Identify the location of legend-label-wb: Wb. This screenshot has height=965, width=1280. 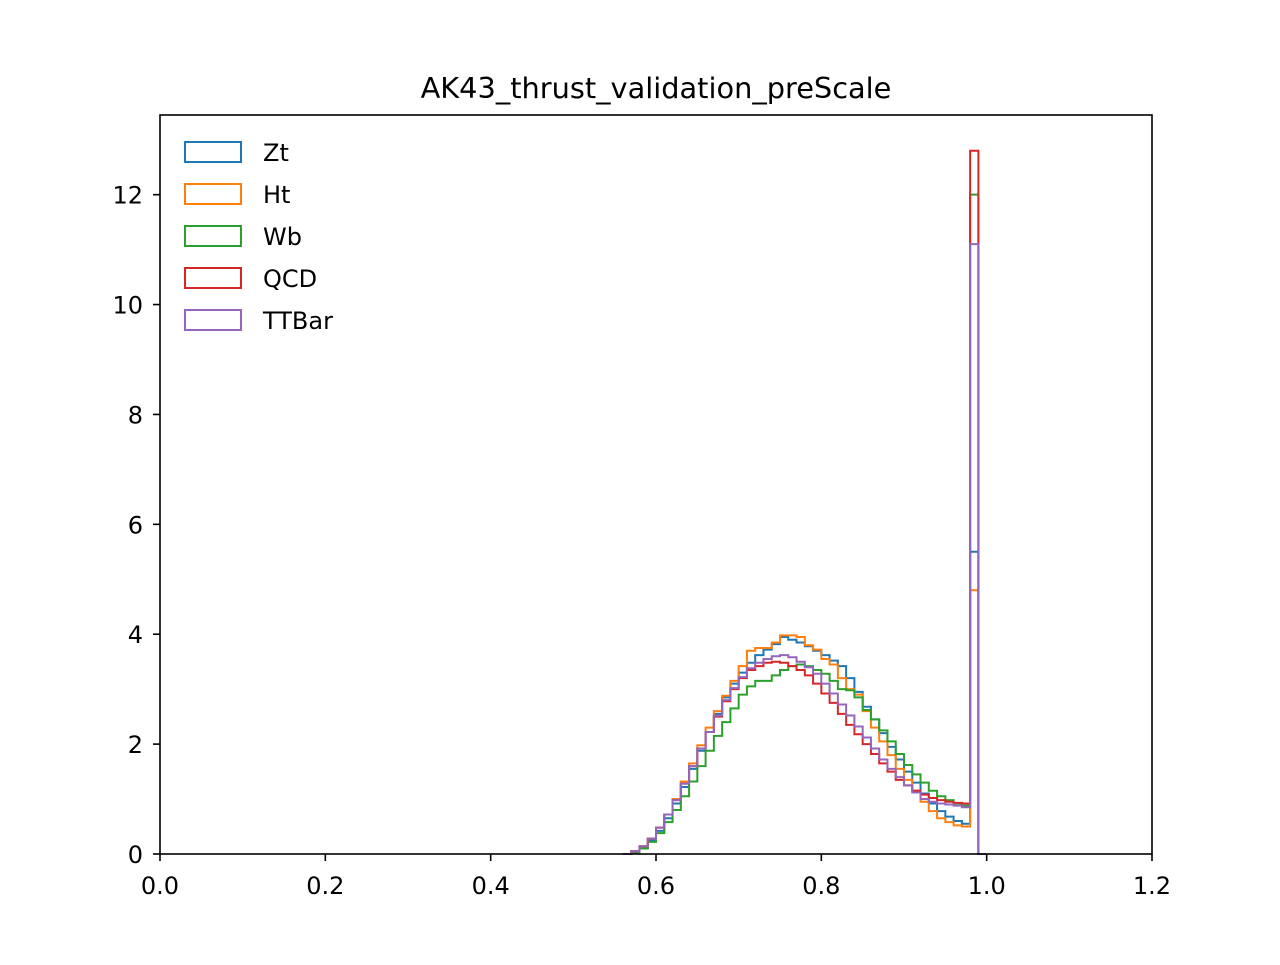
(282, 237).